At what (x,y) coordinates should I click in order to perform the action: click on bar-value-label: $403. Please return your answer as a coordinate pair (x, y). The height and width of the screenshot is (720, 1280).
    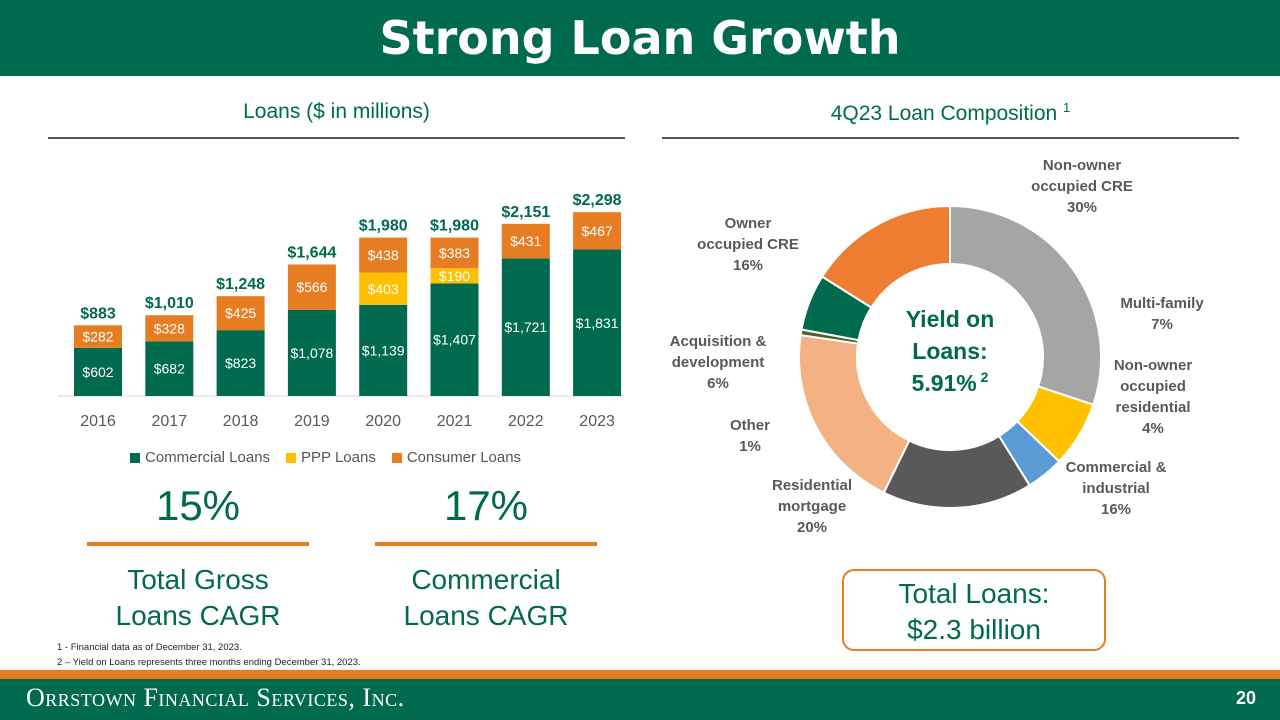
    Looking at the image, I should click on (383, 289).